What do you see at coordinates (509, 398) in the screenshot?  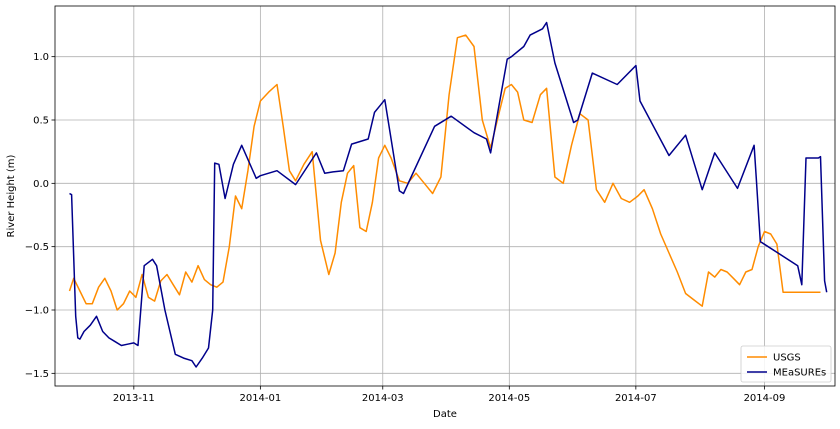 I see `x-tick-label: 2014-05` at bounding box center [509, 398].